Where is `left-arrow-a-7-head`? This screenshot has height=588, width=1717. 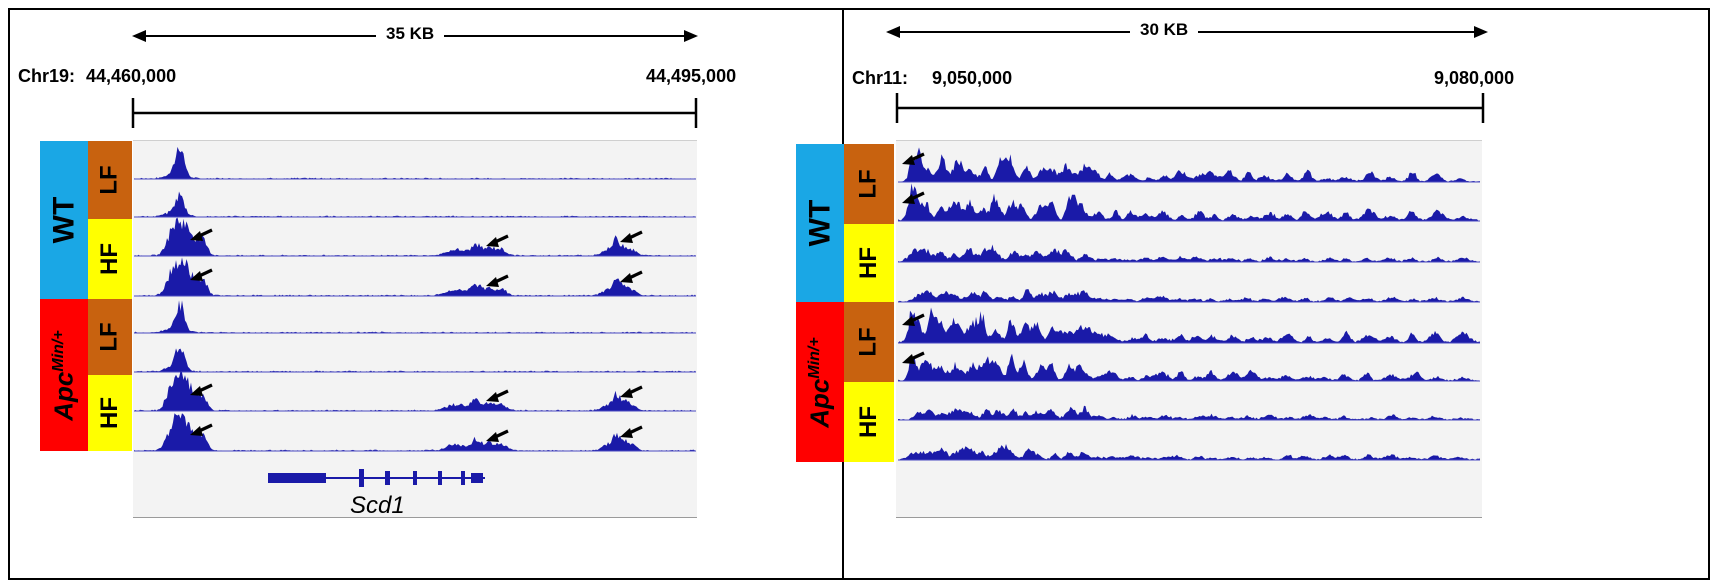
left-arrow-a-7-head is located at coordinates (196, 391).